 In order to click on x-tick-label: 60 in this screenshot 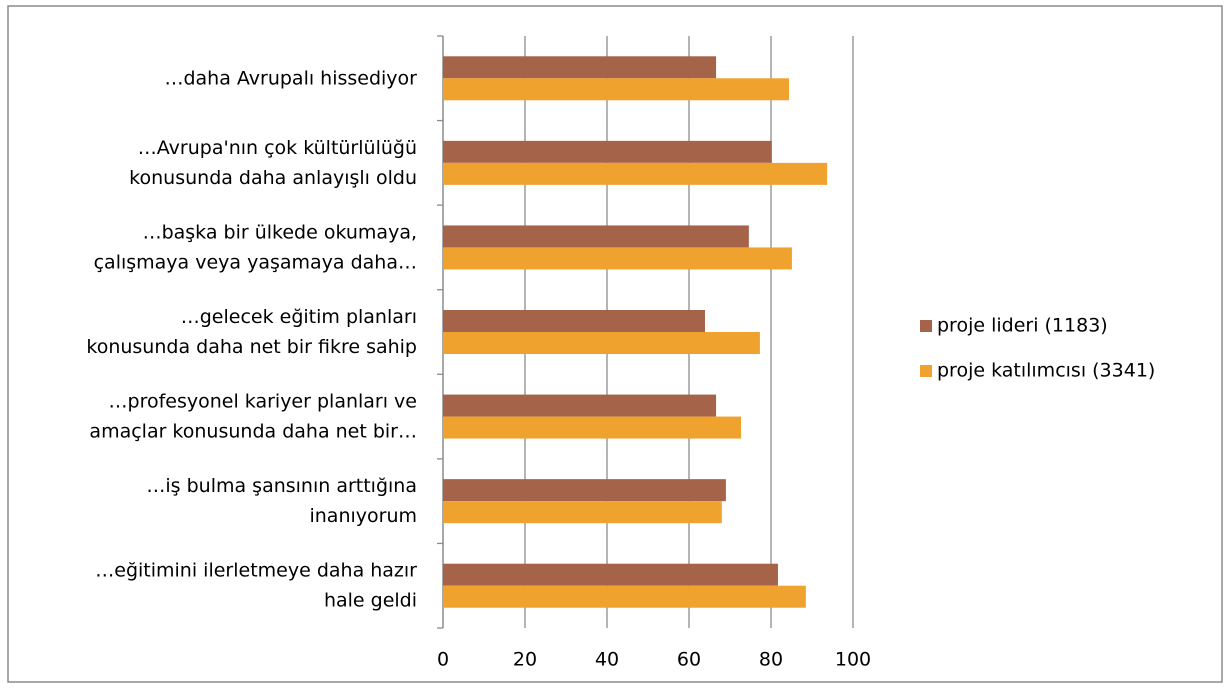, I will do `click(689, 660)`.